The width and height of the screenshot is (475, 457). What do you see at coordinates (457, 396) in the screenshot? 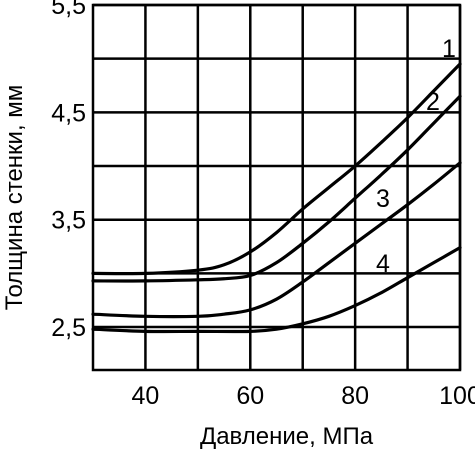
I see `x-tick-label: 100` at bounding box center [457, 396].